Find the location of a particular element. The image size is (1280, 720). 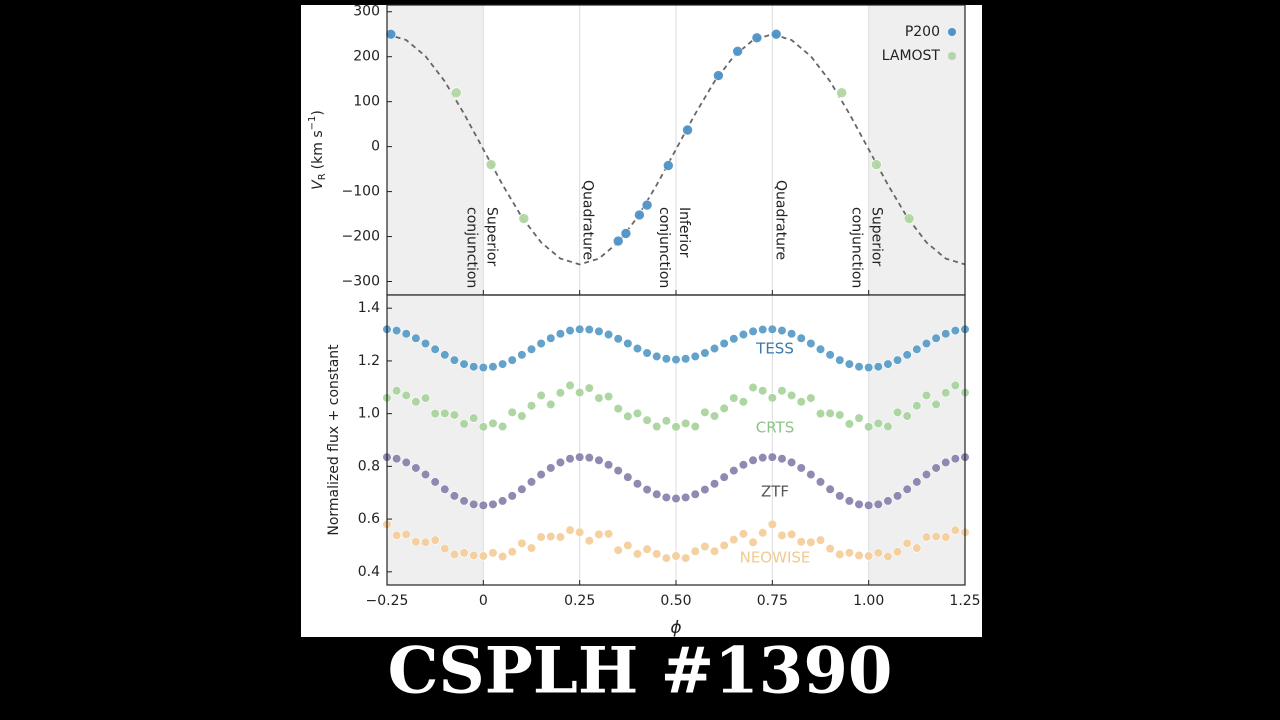

annotation: Superior is located at coordinates (877, 236).